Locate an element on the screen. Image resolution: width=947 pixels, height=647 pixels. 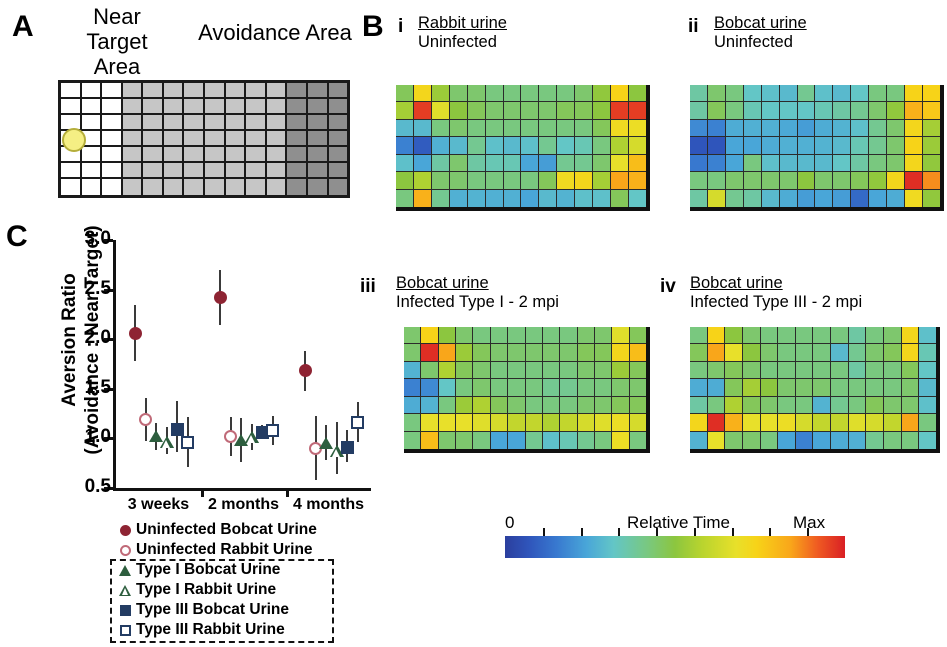
legend-item: Type III Rabbit Urine is located at coordinates (228, 630).